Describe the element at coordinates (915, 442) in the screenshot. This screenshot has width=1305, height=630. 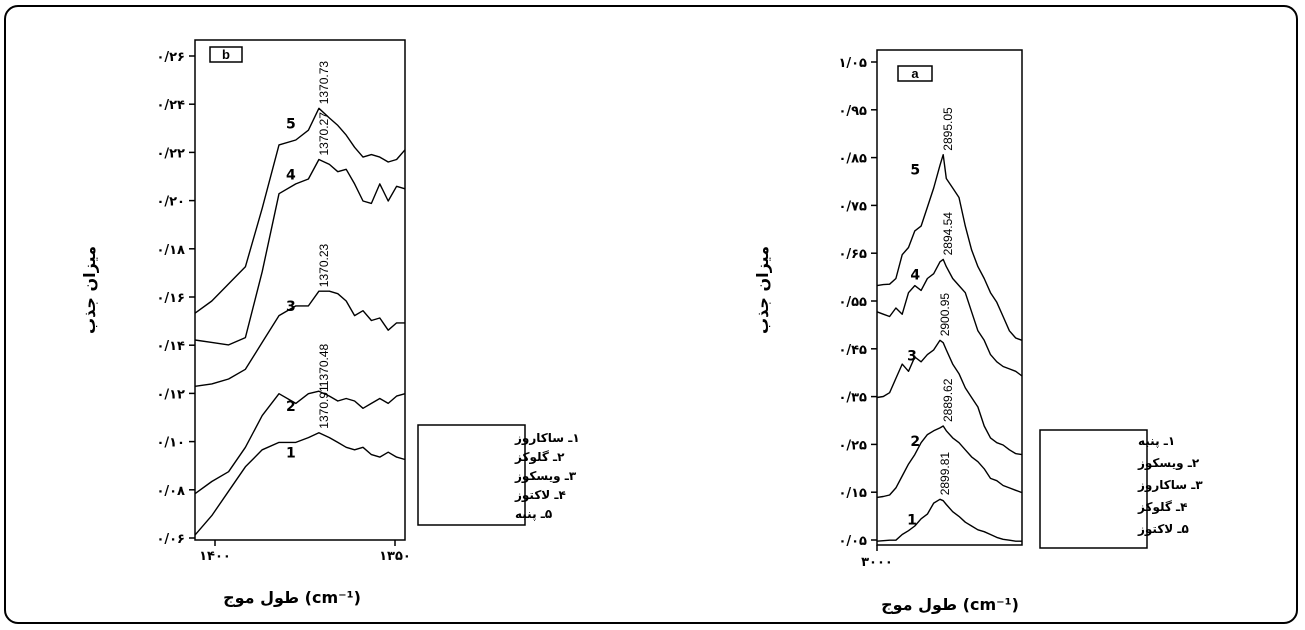
I see `panel-a-series-2-number: 2` at that location.